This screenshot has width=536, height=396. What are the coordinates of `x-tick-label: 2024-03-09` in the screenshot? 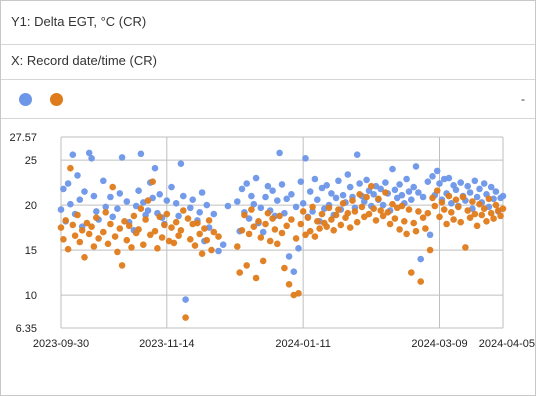 It's located at (439, 344).